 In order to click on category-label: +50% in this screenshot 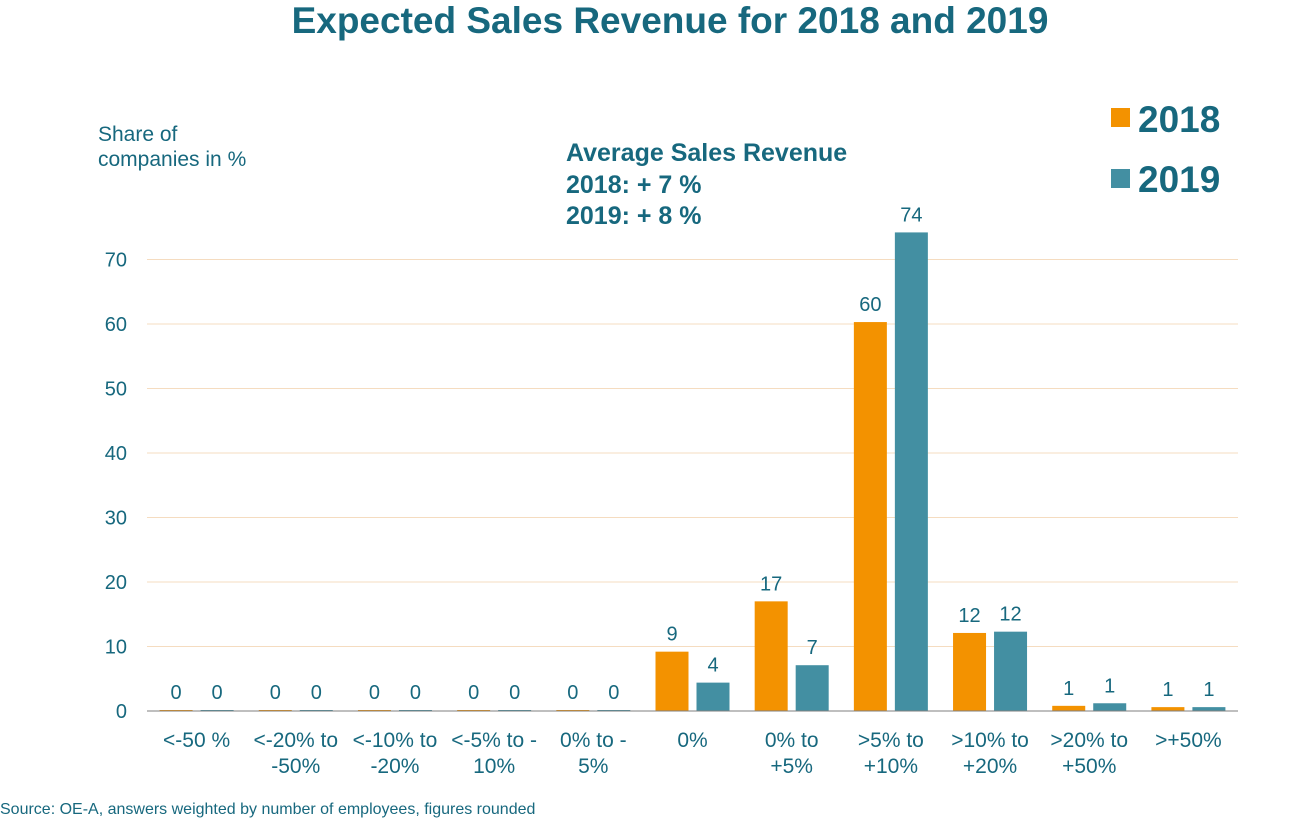, I will do `click(1089, 766)`.